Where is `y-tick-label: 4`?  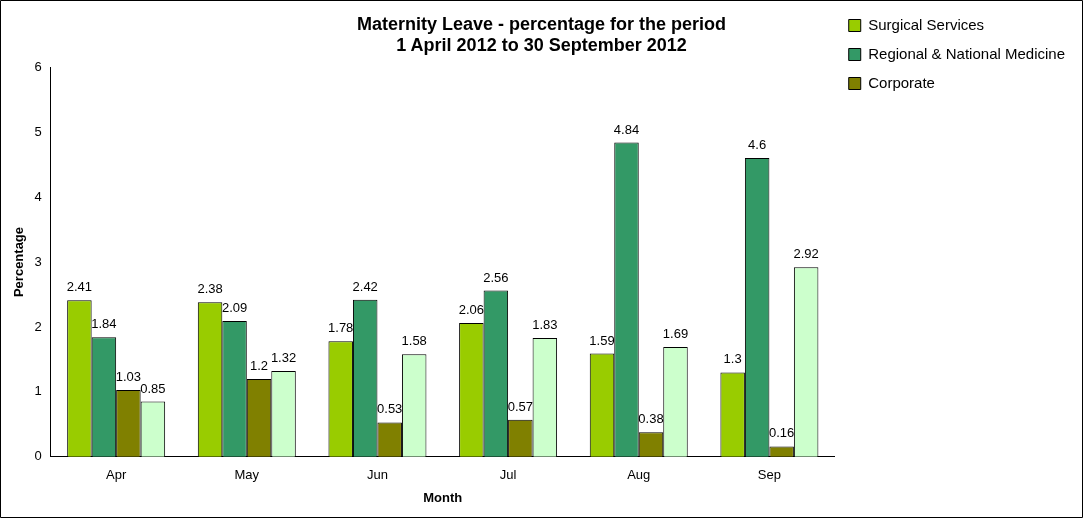 y-tick-label: 4 is located at coordinates (38, 196).